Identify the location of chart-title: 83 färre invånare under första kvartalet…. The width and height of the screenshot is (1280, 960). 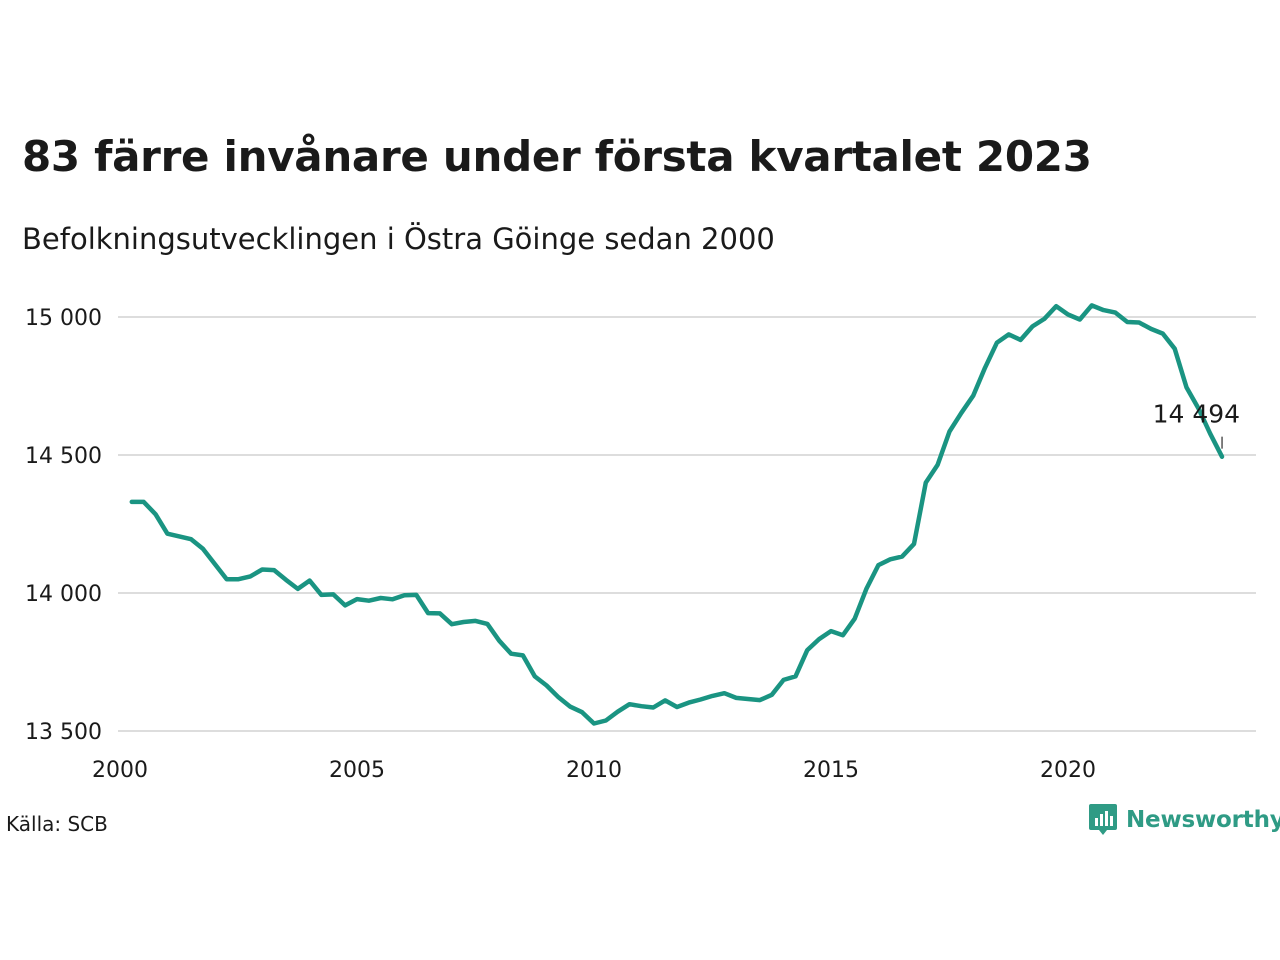
(557, 156).